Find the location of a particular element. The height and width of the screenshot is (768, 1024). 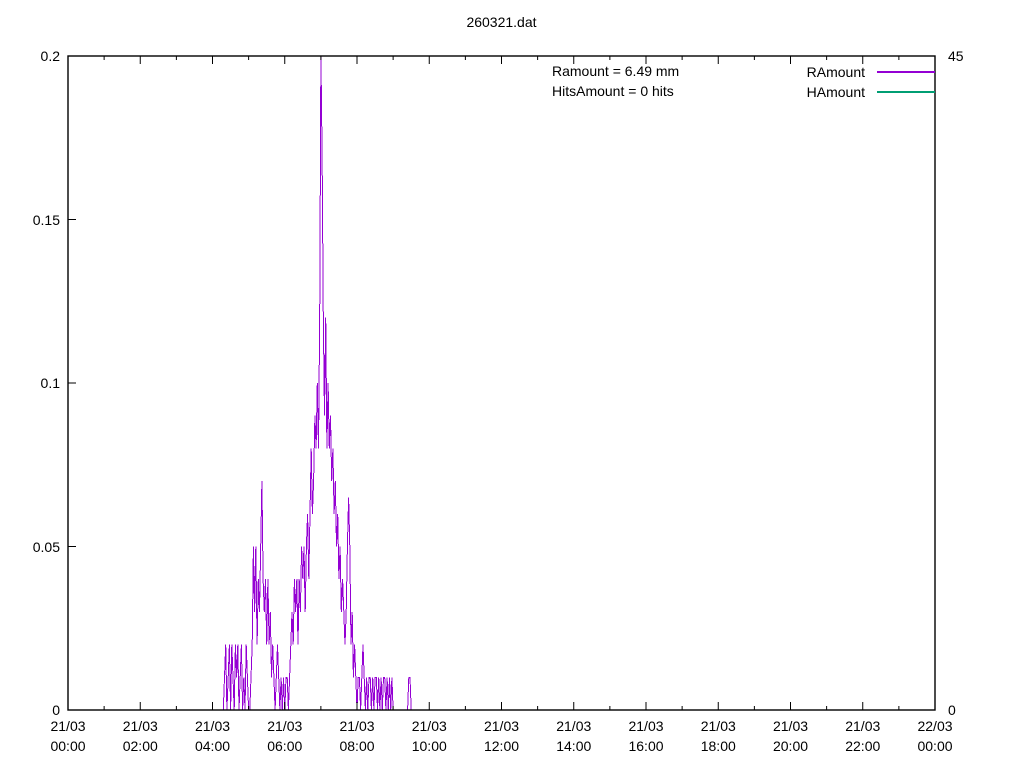

legend-label-ramount: RAmount is located at coordinates (835, 72).